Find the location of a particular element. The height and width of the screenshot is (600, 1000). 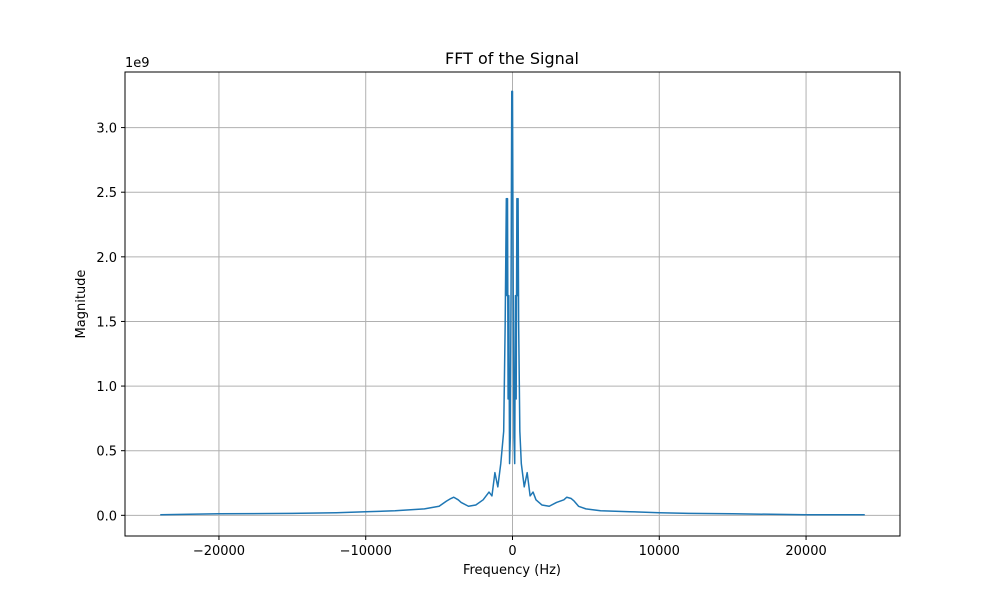

y-tick-label: 1.5 is located at coordinates (106, 322).